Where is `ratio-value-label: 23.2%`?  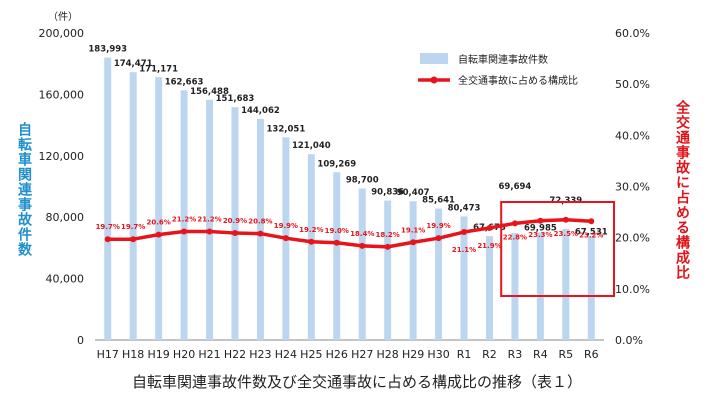 ratio-value-label: 23.2% is located at coordinates (591, 235).